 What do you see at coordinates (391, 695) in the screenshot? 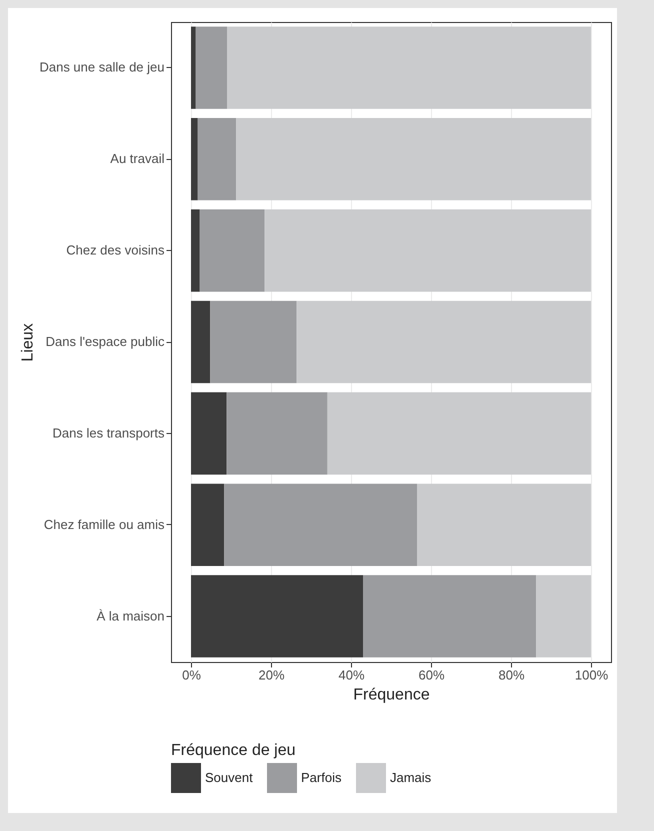
I see `x-axis-title: Fréquence` at bounding box center [391, 695].